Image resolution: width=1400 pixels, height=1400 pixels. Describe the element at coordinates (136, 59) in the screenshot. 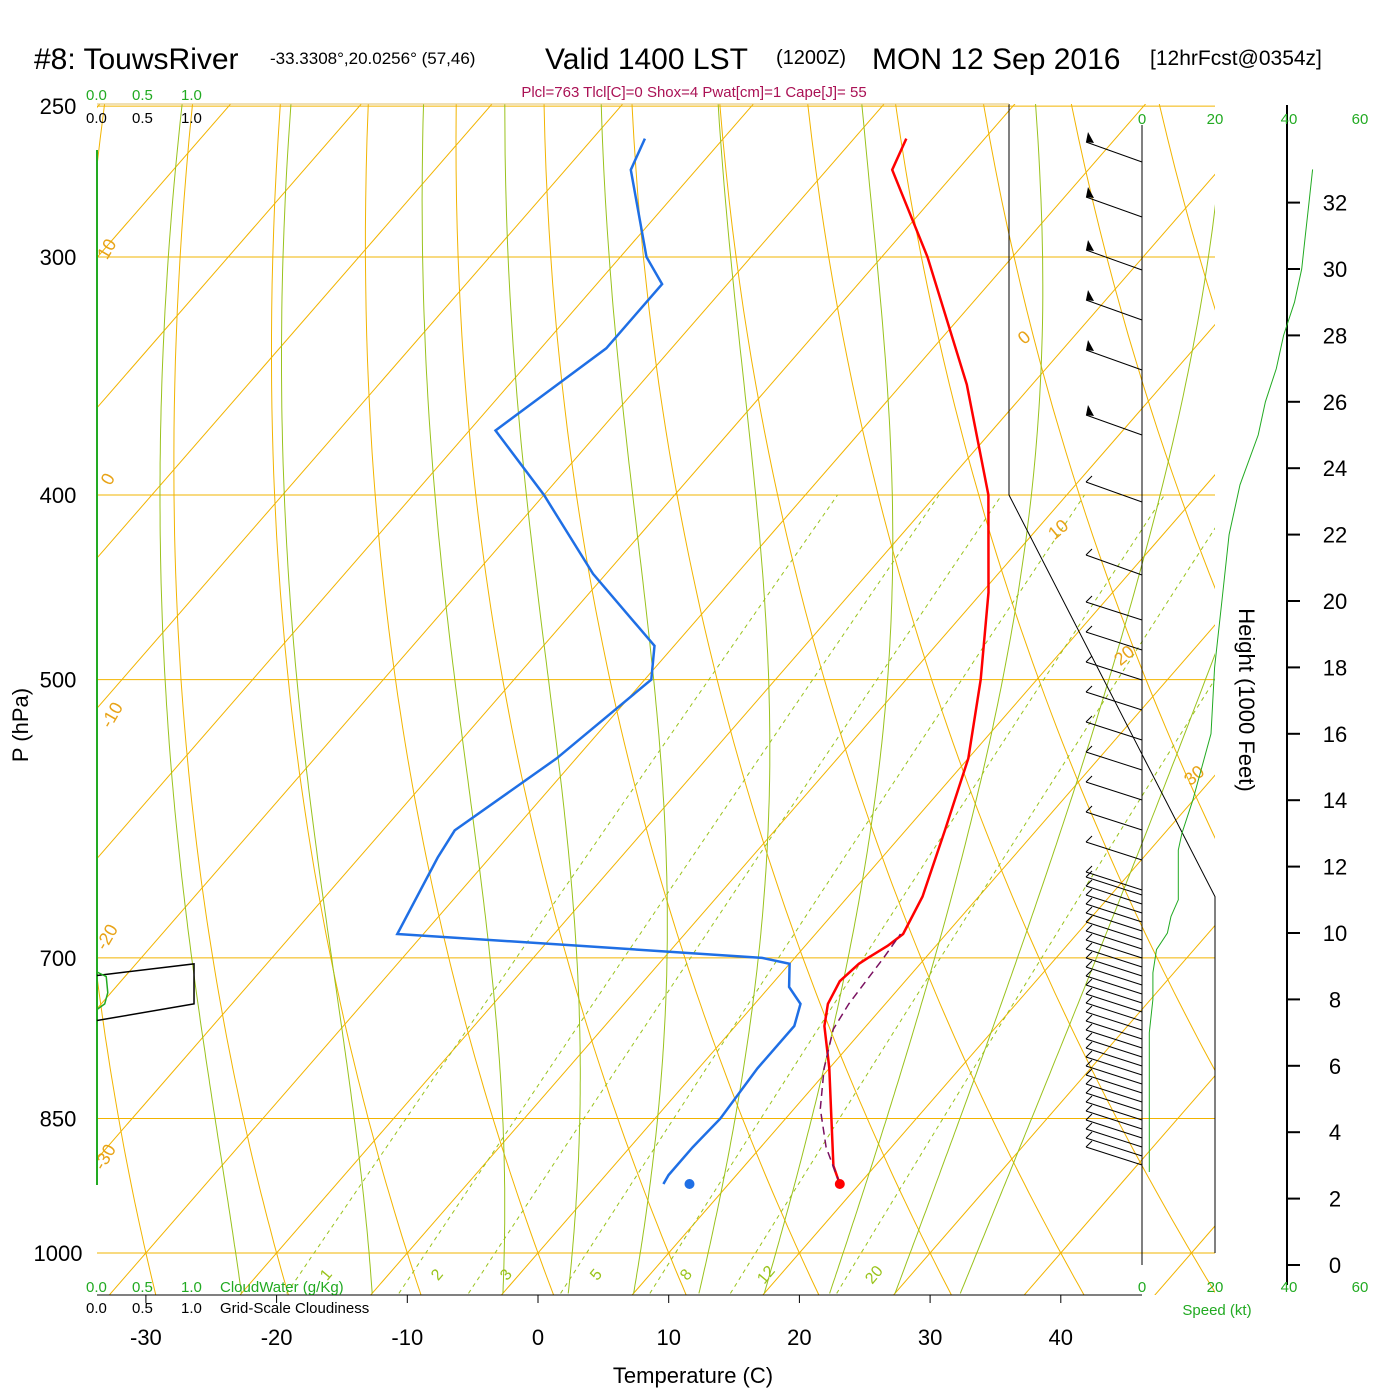

I see `title-station: #8: TouwsRiver` at that location.